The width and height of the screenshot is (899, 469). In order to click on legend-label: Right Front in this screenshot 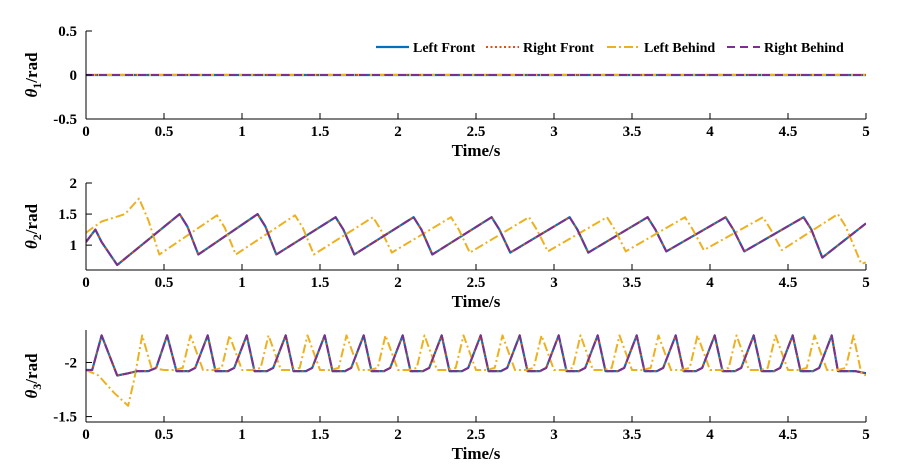, I will do `click(558, 48)`.